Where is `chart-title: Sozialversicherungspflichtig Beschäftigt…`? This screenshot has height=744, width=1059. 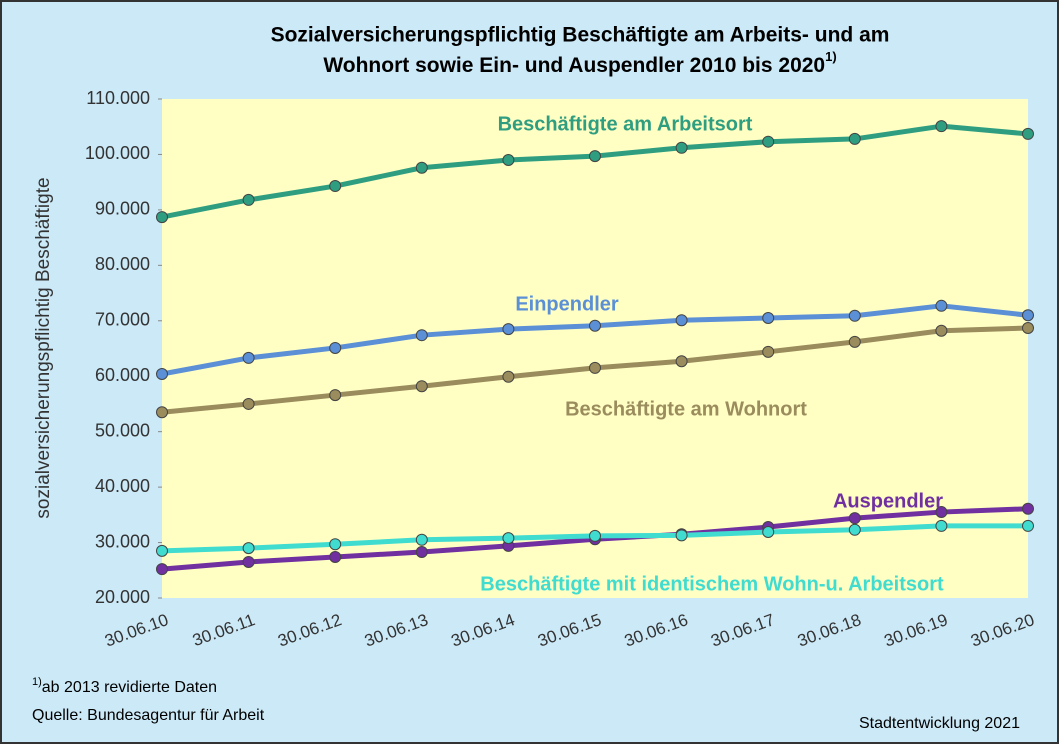
chart-title: Sozialversicherungspflichtig Beschäftigt… is located at coordinates (580, 35).